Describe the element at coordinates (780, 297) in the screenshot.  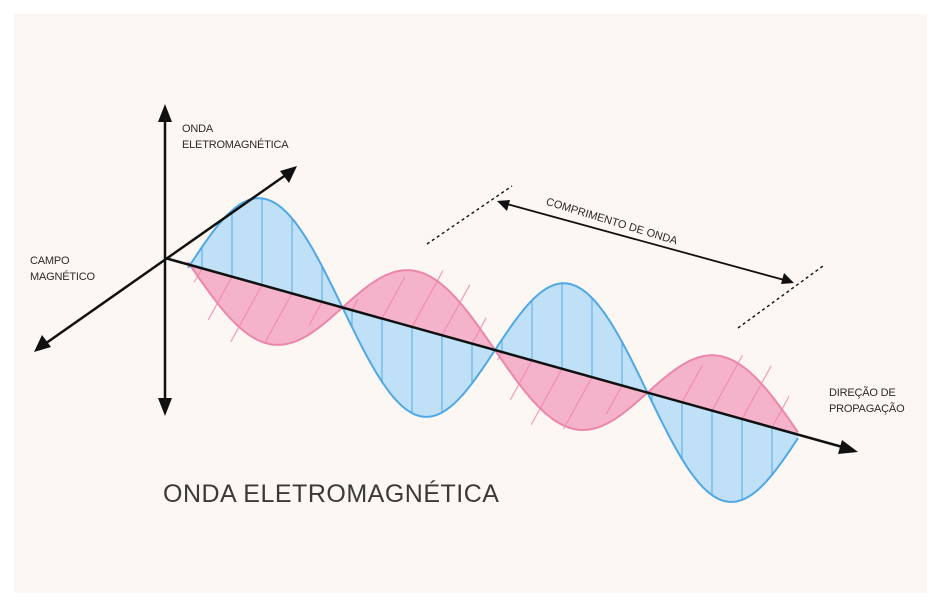
I see `wavelength-guide-right` at that location.